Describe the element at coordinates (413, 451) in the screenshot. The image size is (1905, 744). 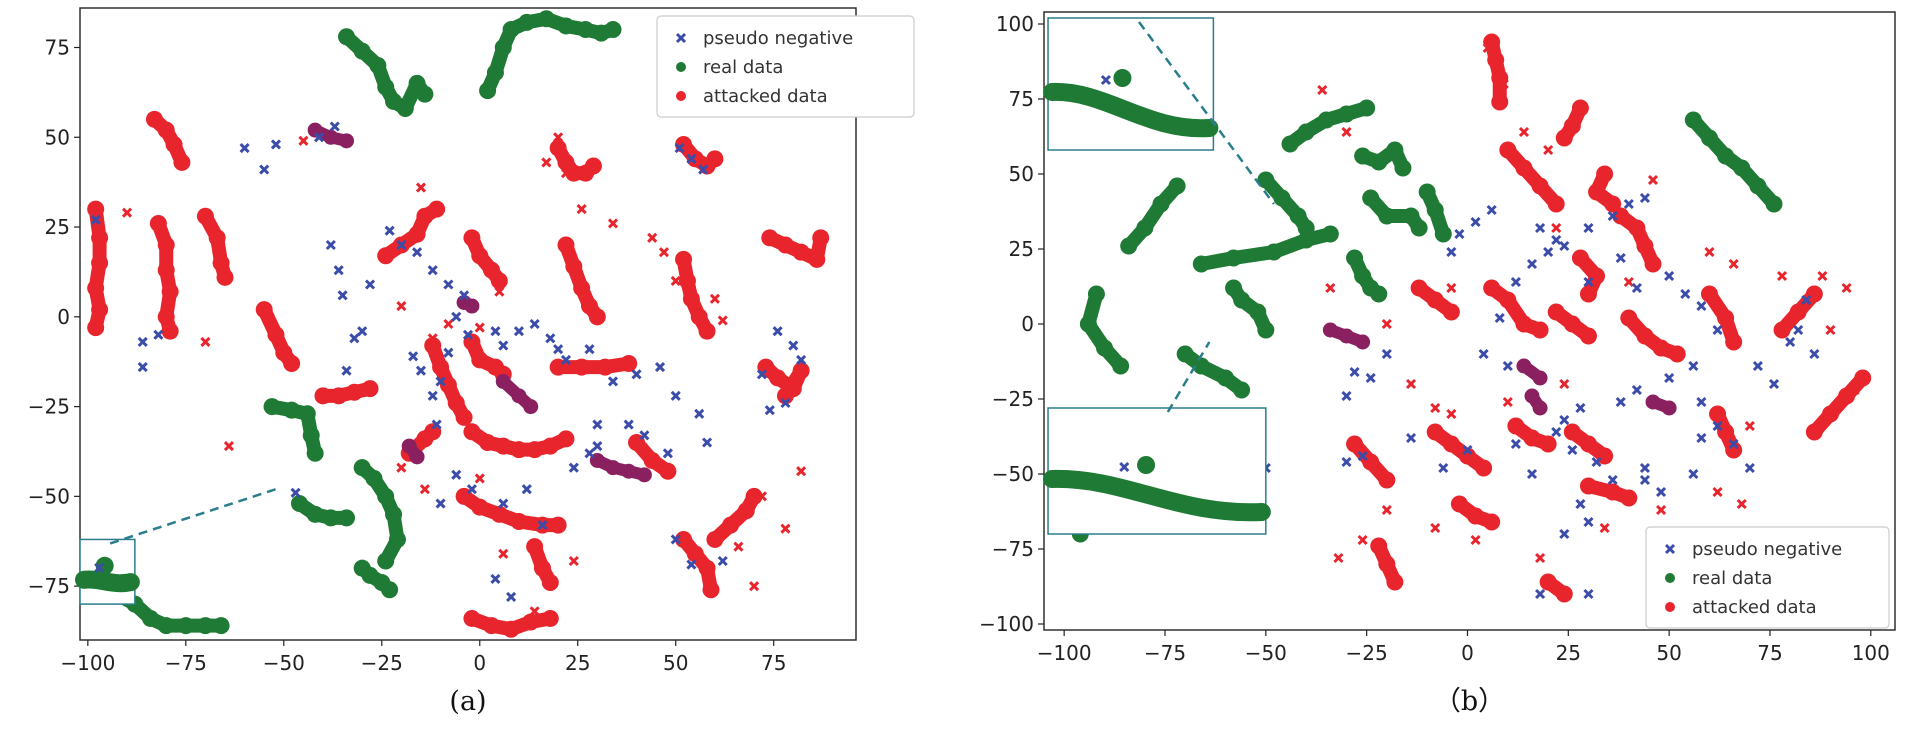
I see `overlap-cluster` at that location.